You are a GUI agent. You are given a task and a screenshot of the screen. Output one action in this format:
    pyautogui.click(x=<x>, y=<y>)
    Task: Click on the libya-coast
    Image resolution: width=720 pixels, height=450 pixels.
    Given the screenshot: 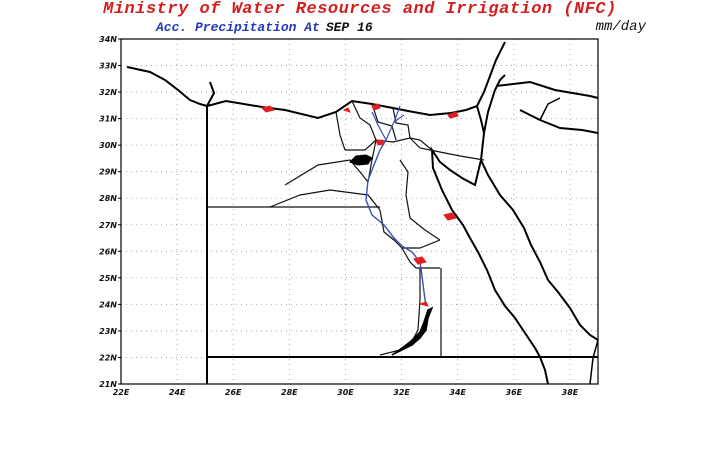 What is the action you would take?
    pyautogui.click(x=167, y=86)
    